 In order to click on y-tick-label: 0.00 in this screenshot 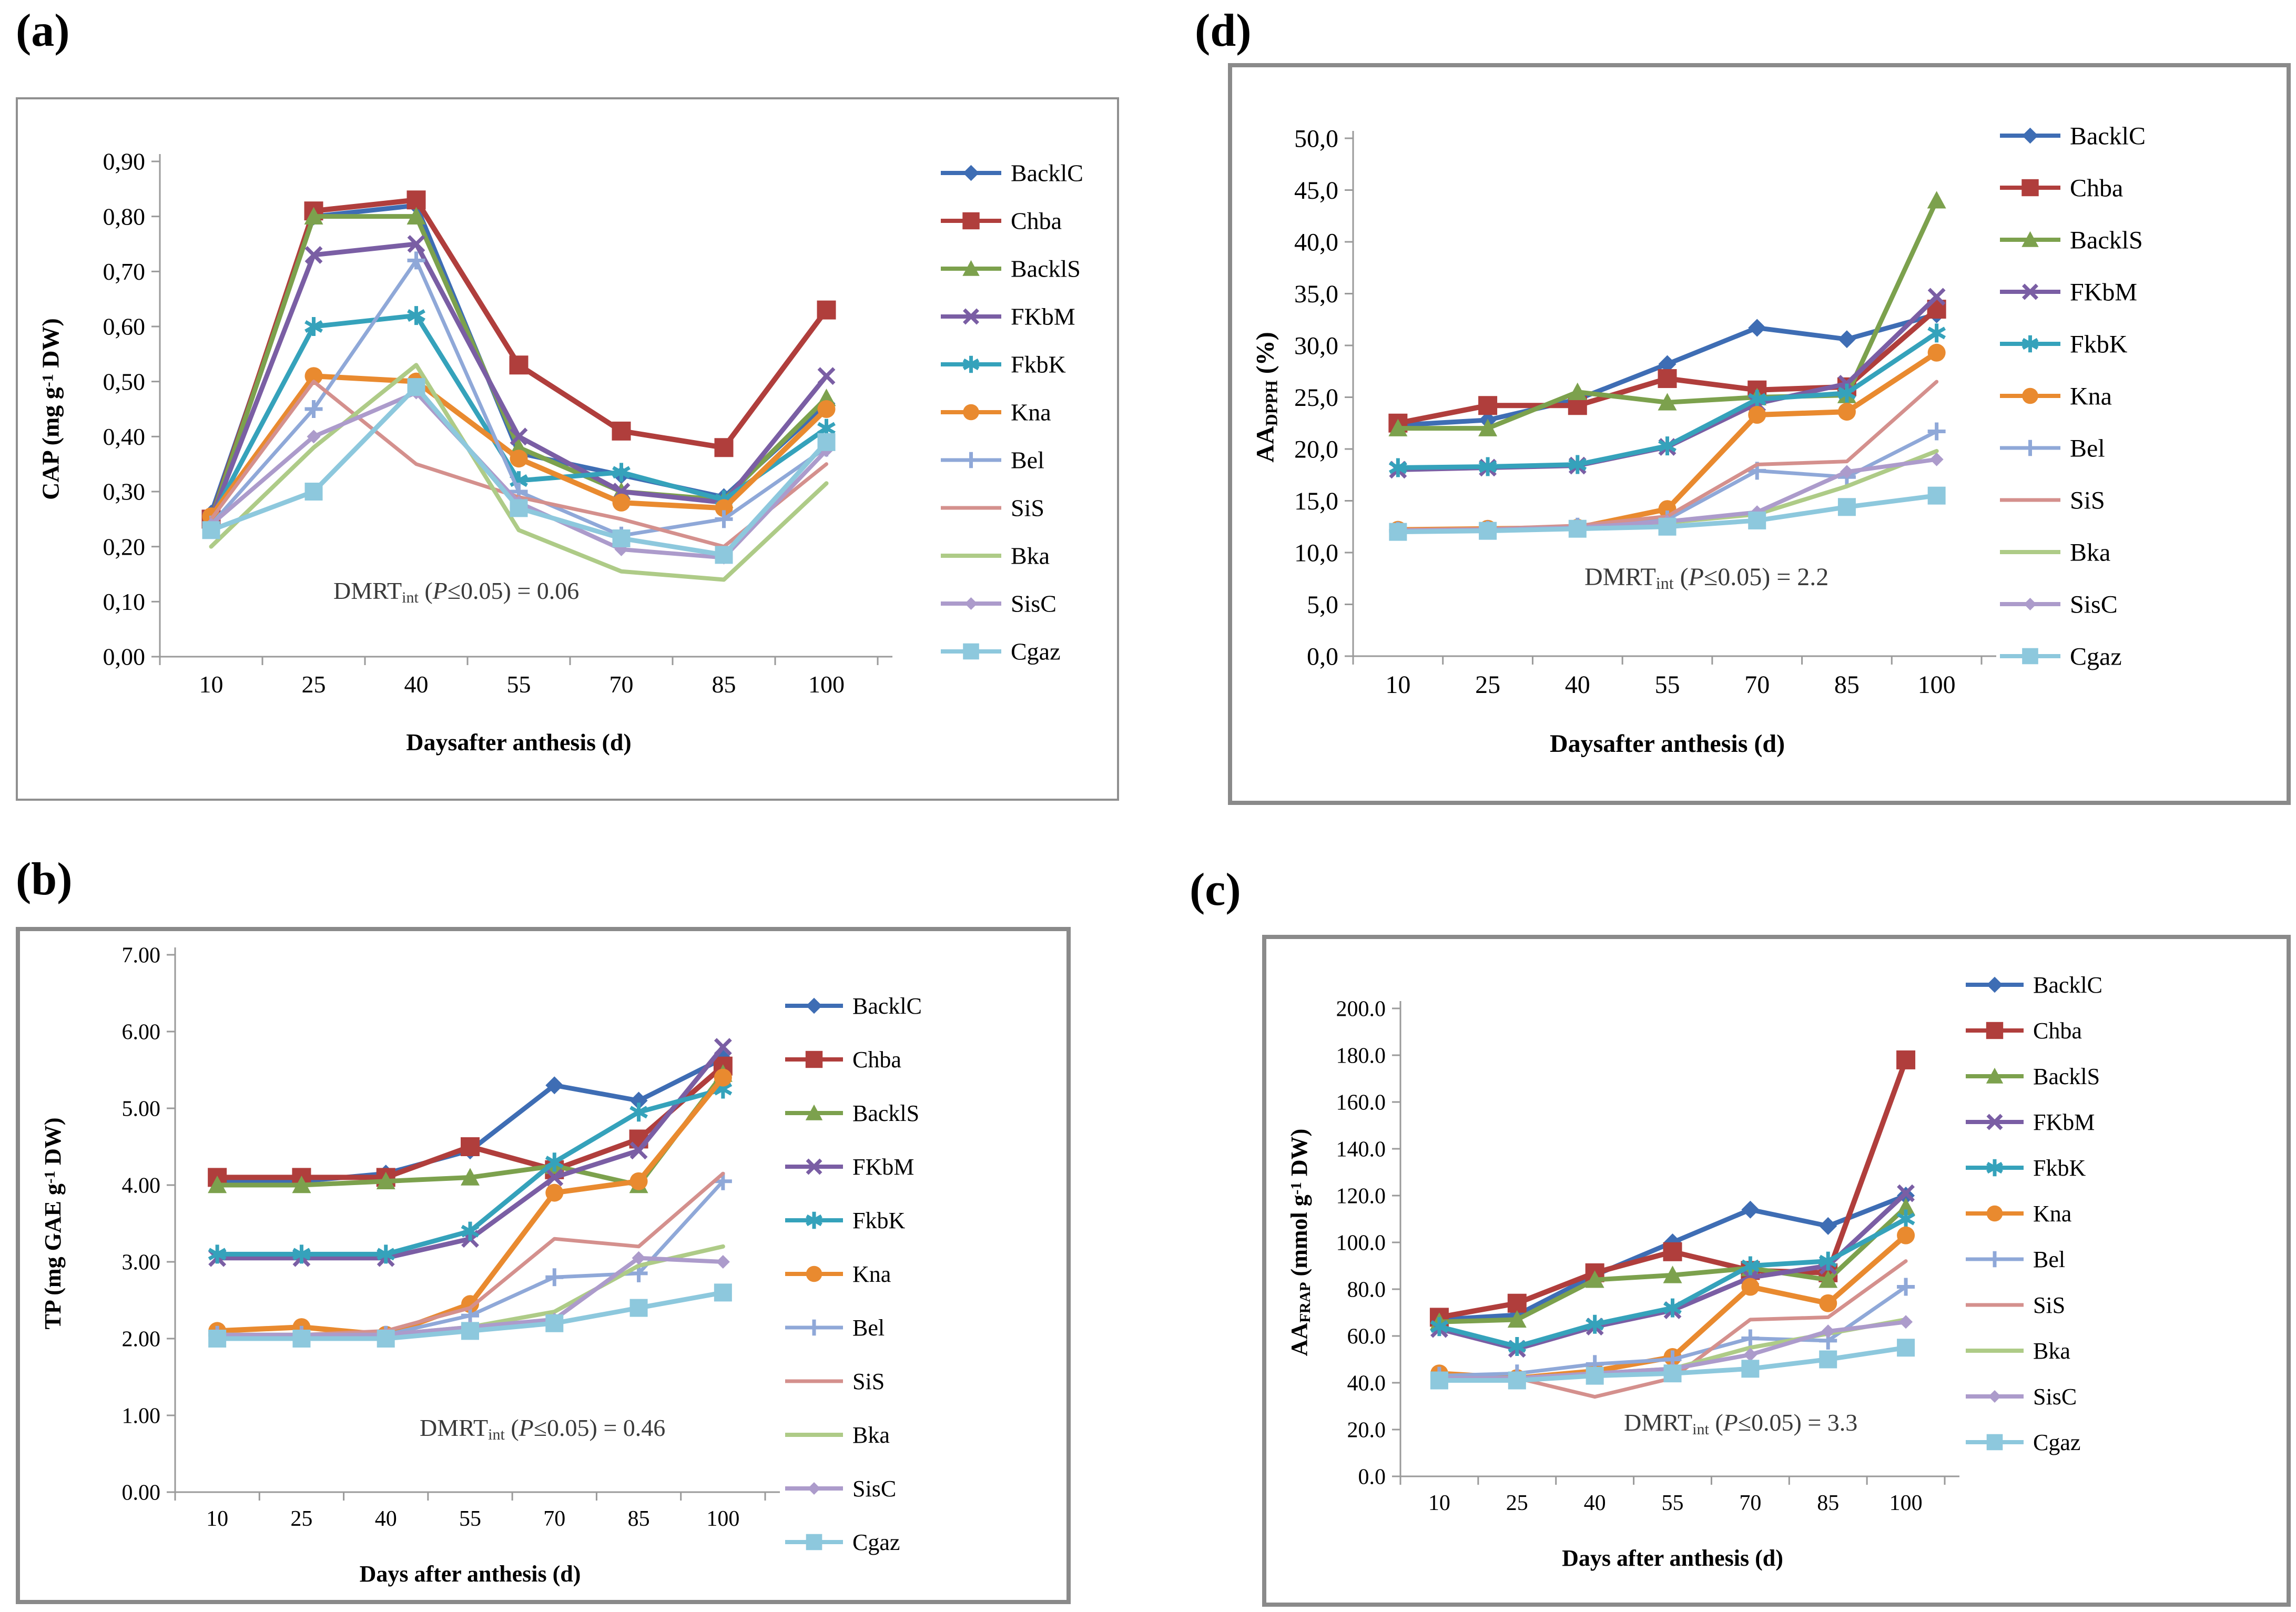, I will do `click(141, 1493)`.